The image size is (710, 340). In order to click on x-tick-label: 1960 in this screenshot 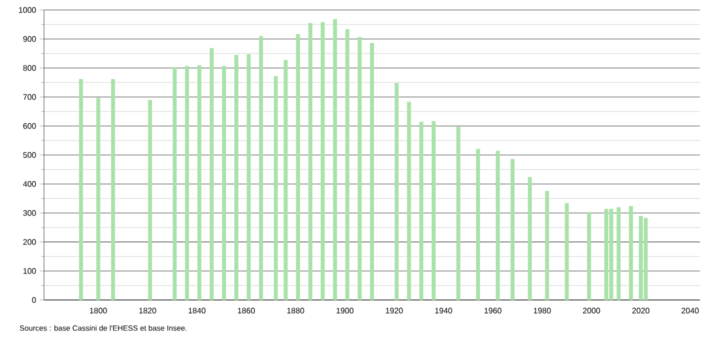, I will do `click(493, 311)`.